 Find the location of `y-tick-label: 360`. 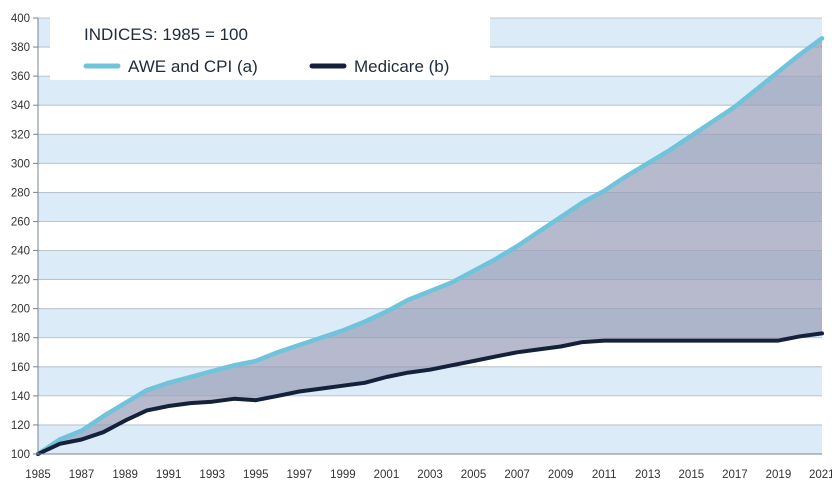

y-tick-label: 360 is located at coordinates (20, 77).